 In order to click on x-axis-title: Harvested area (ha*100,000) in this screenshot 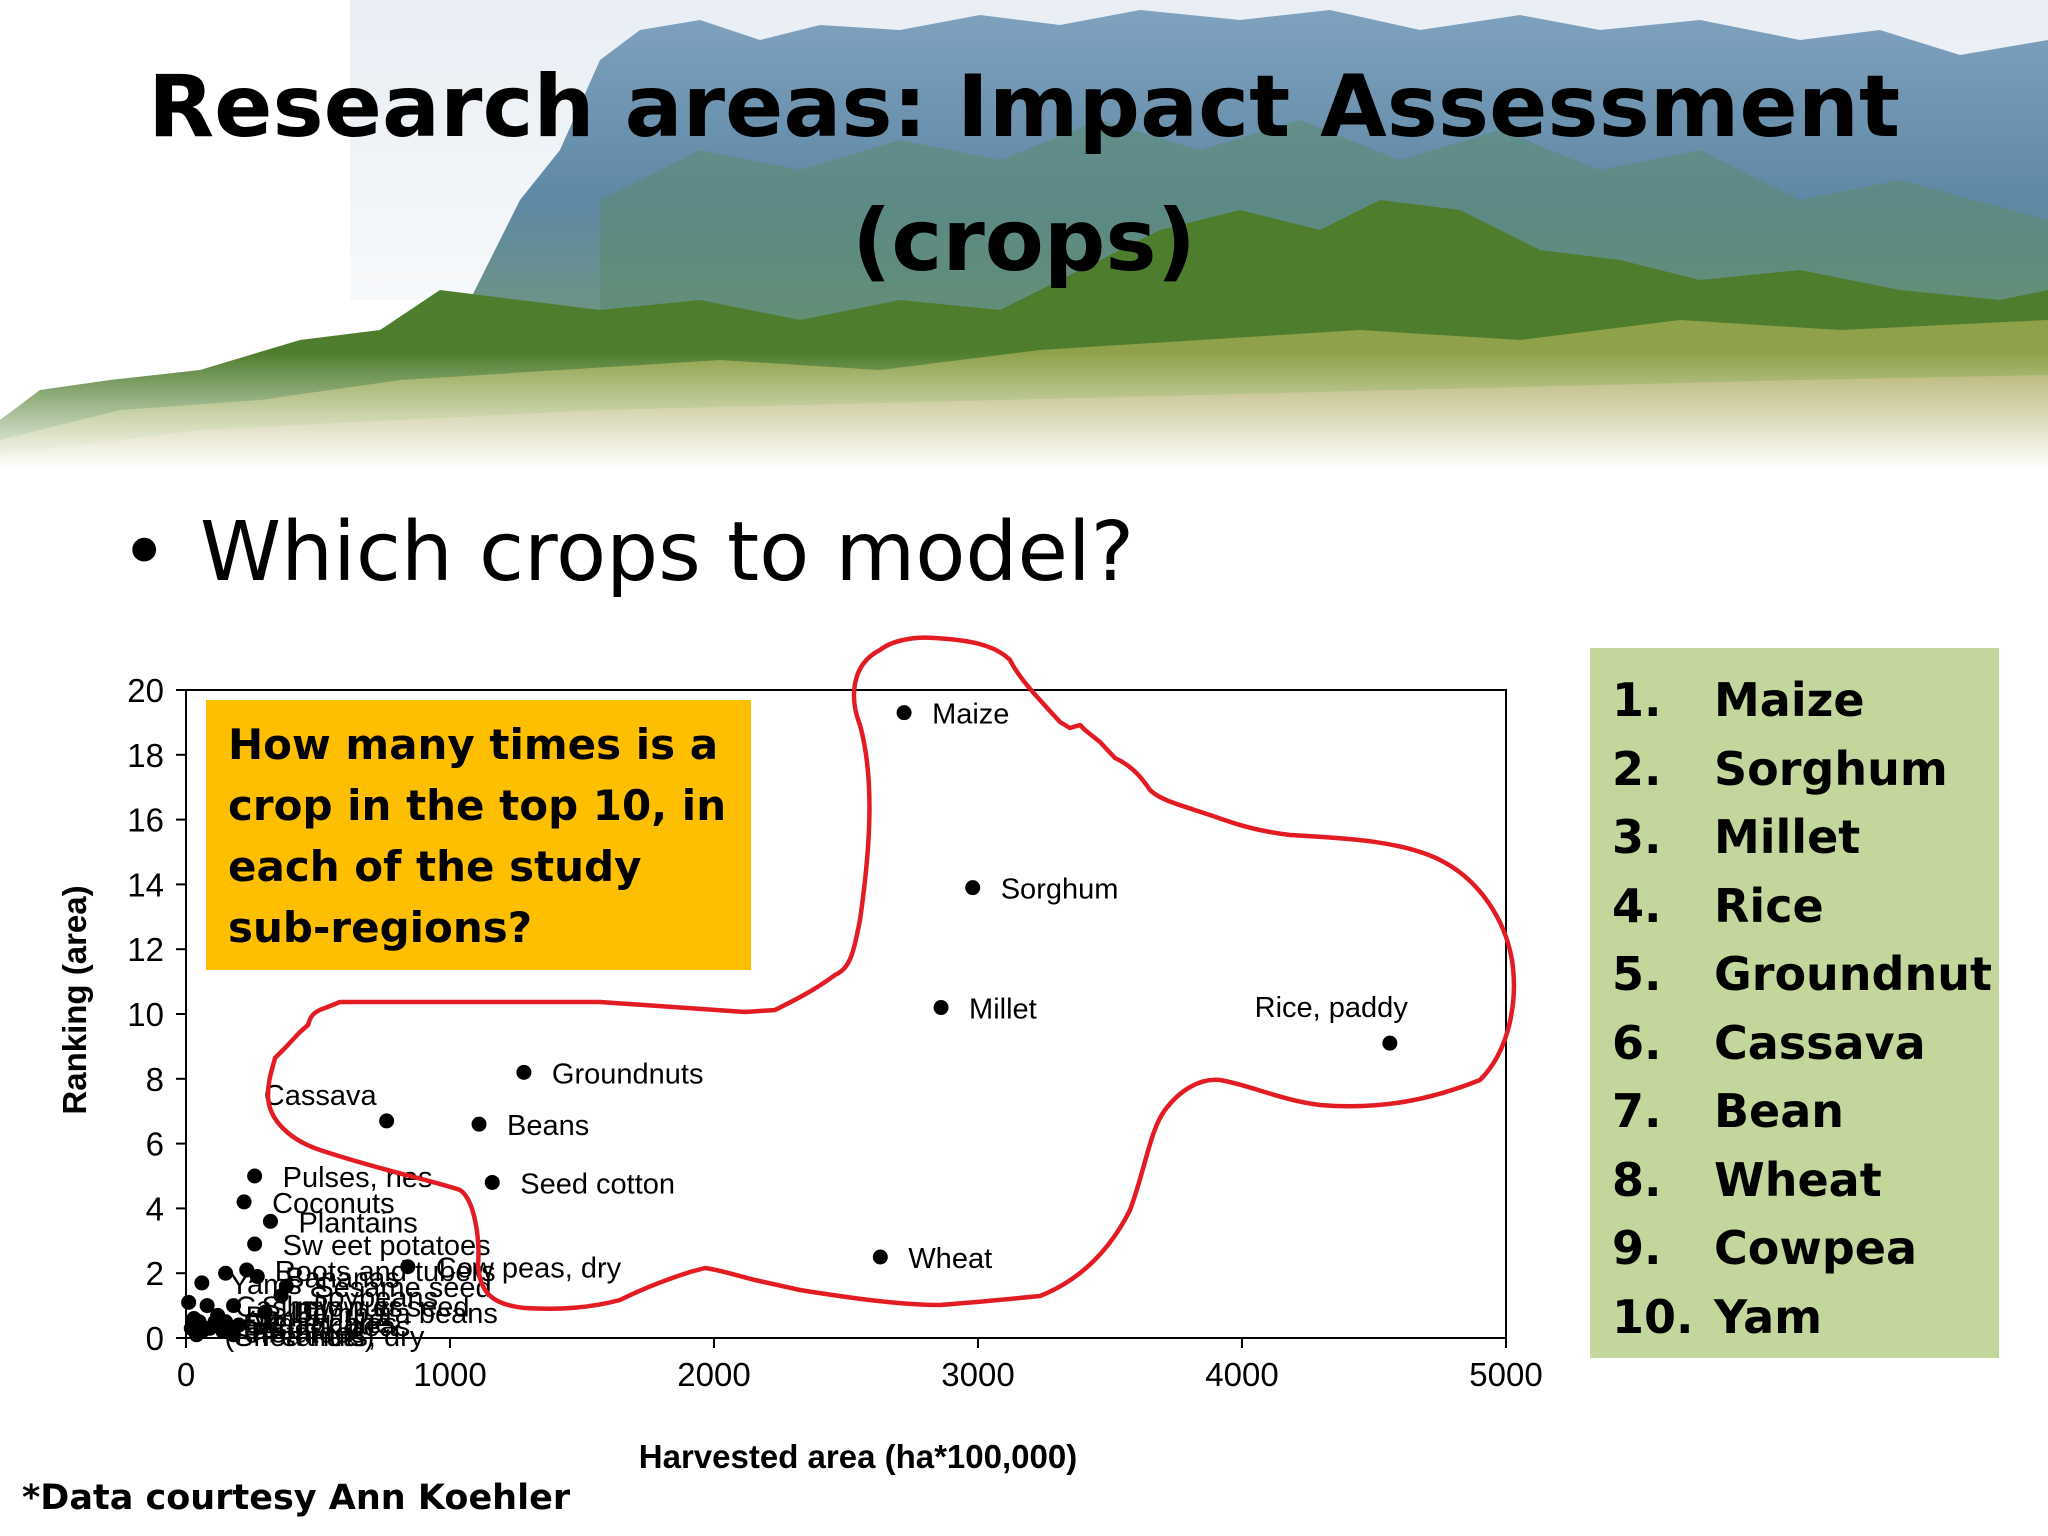, I will do `click(858, 1456)`.